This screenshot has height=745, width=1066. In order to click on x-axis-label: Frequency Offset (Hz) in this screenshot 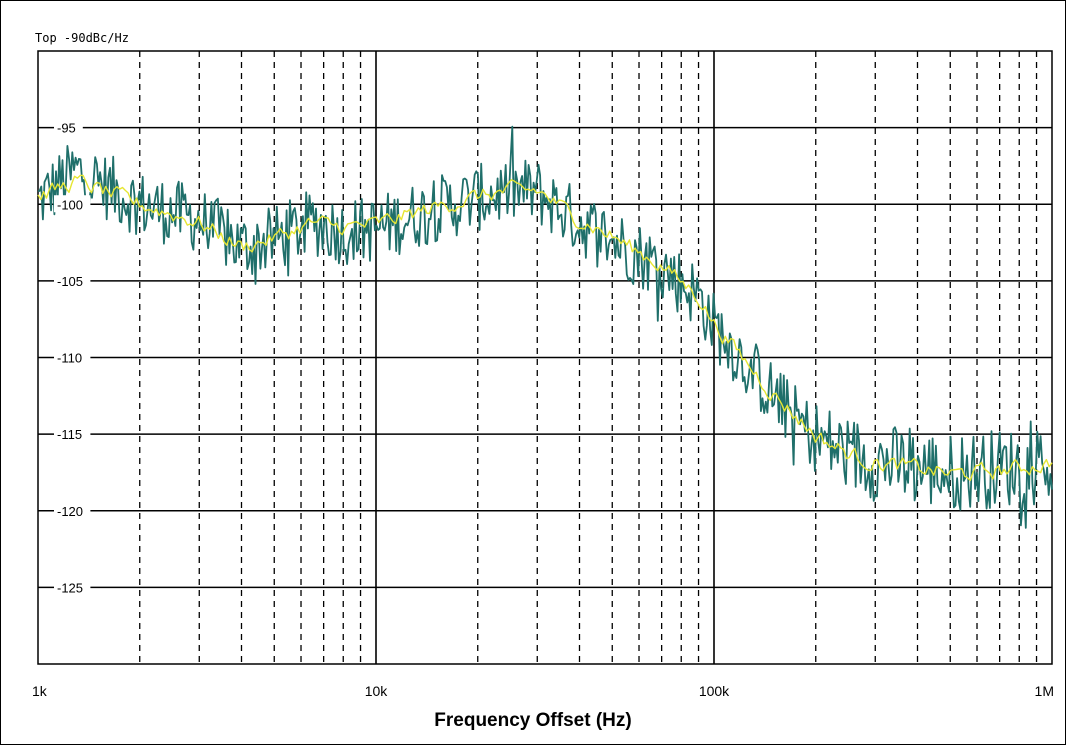, I will do `click(532, 720)`.